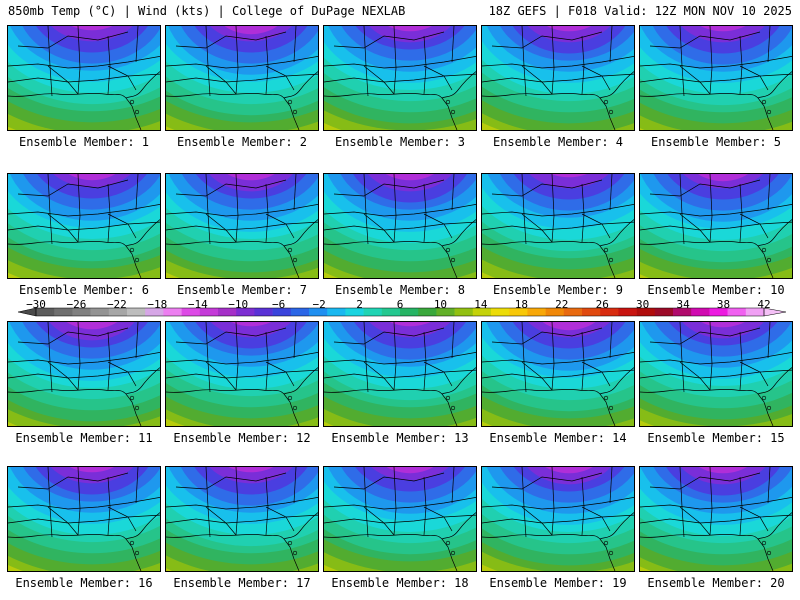 The width and height of the screenshot is (800, 600). Describe the element at coordinates (84, 583) in the screenshot. I see `ensemble-member-caption: Ensemble Member: 16` at that location.